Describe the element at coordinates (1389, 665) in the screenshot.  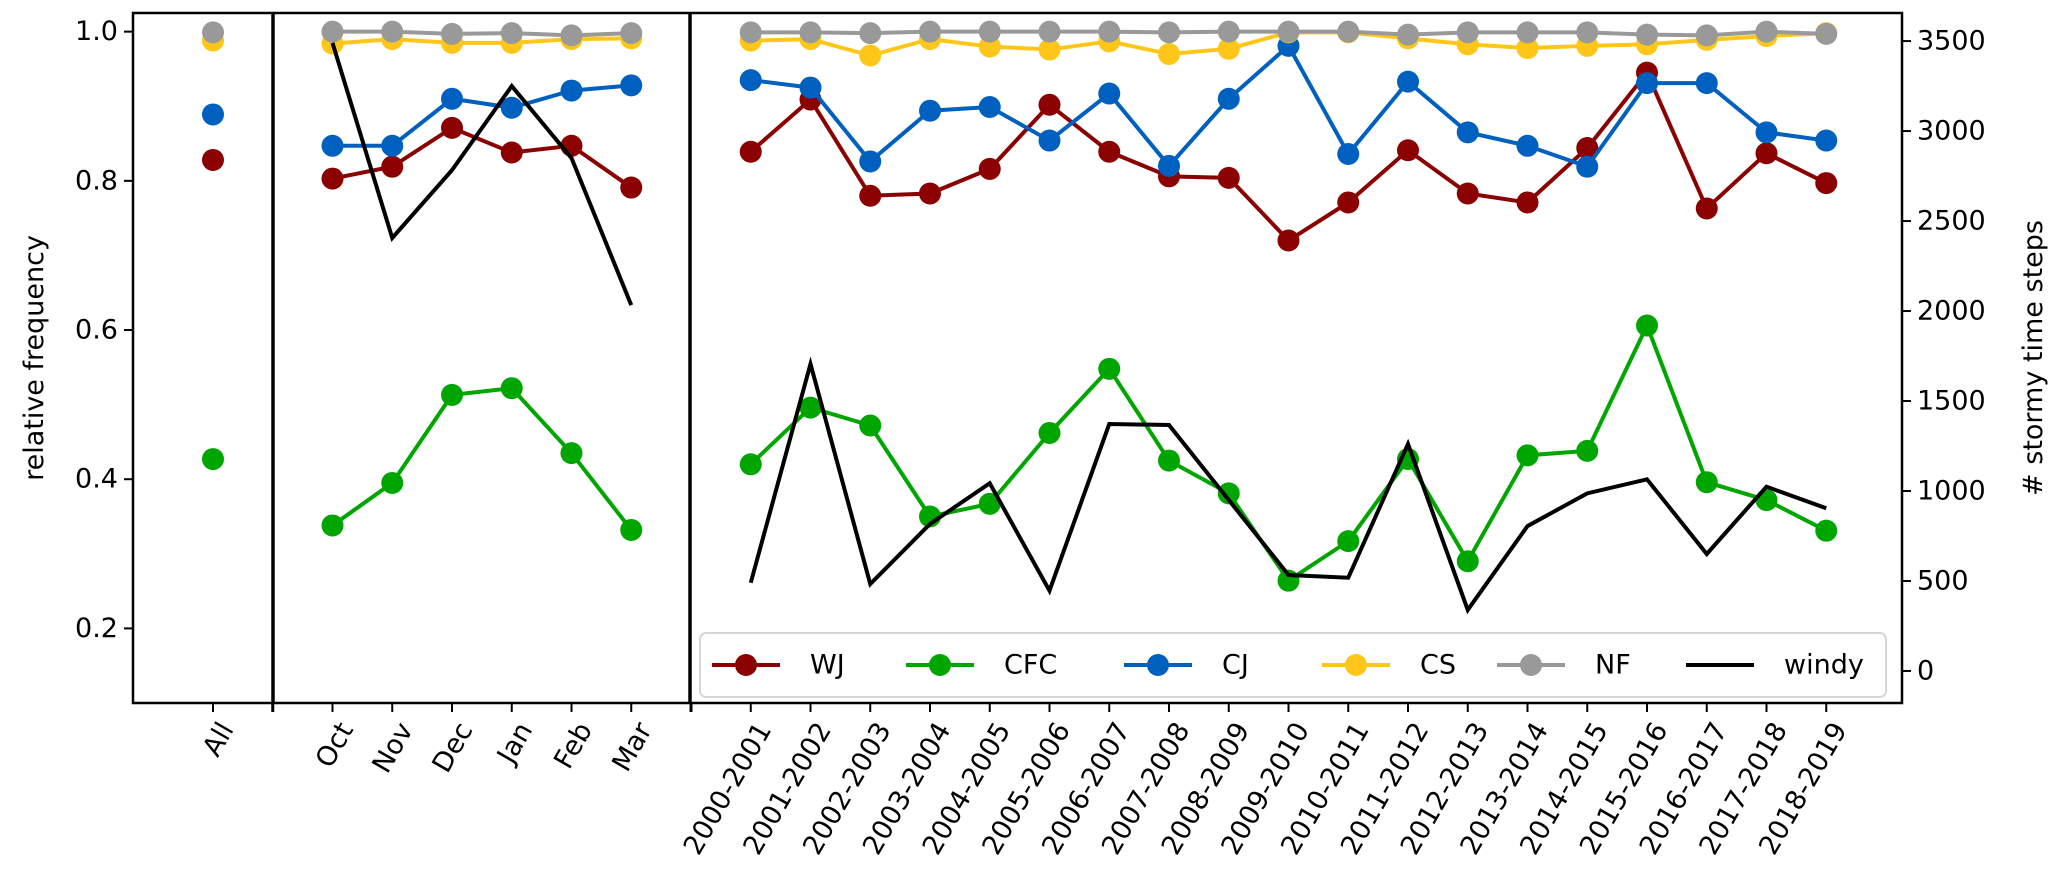
I see `legend-entry-cs: CS` at that location.